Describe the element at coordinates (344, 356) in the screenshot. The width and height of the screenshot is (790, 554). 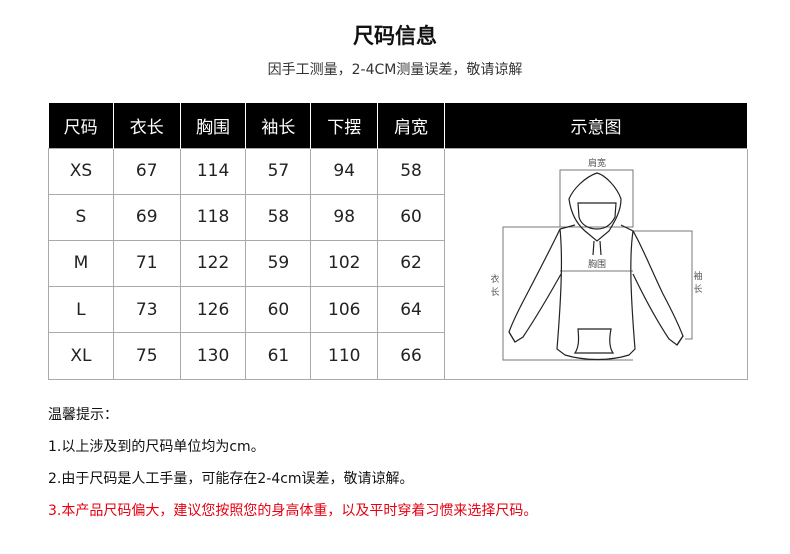
I see `table-cell: 110` at that location.